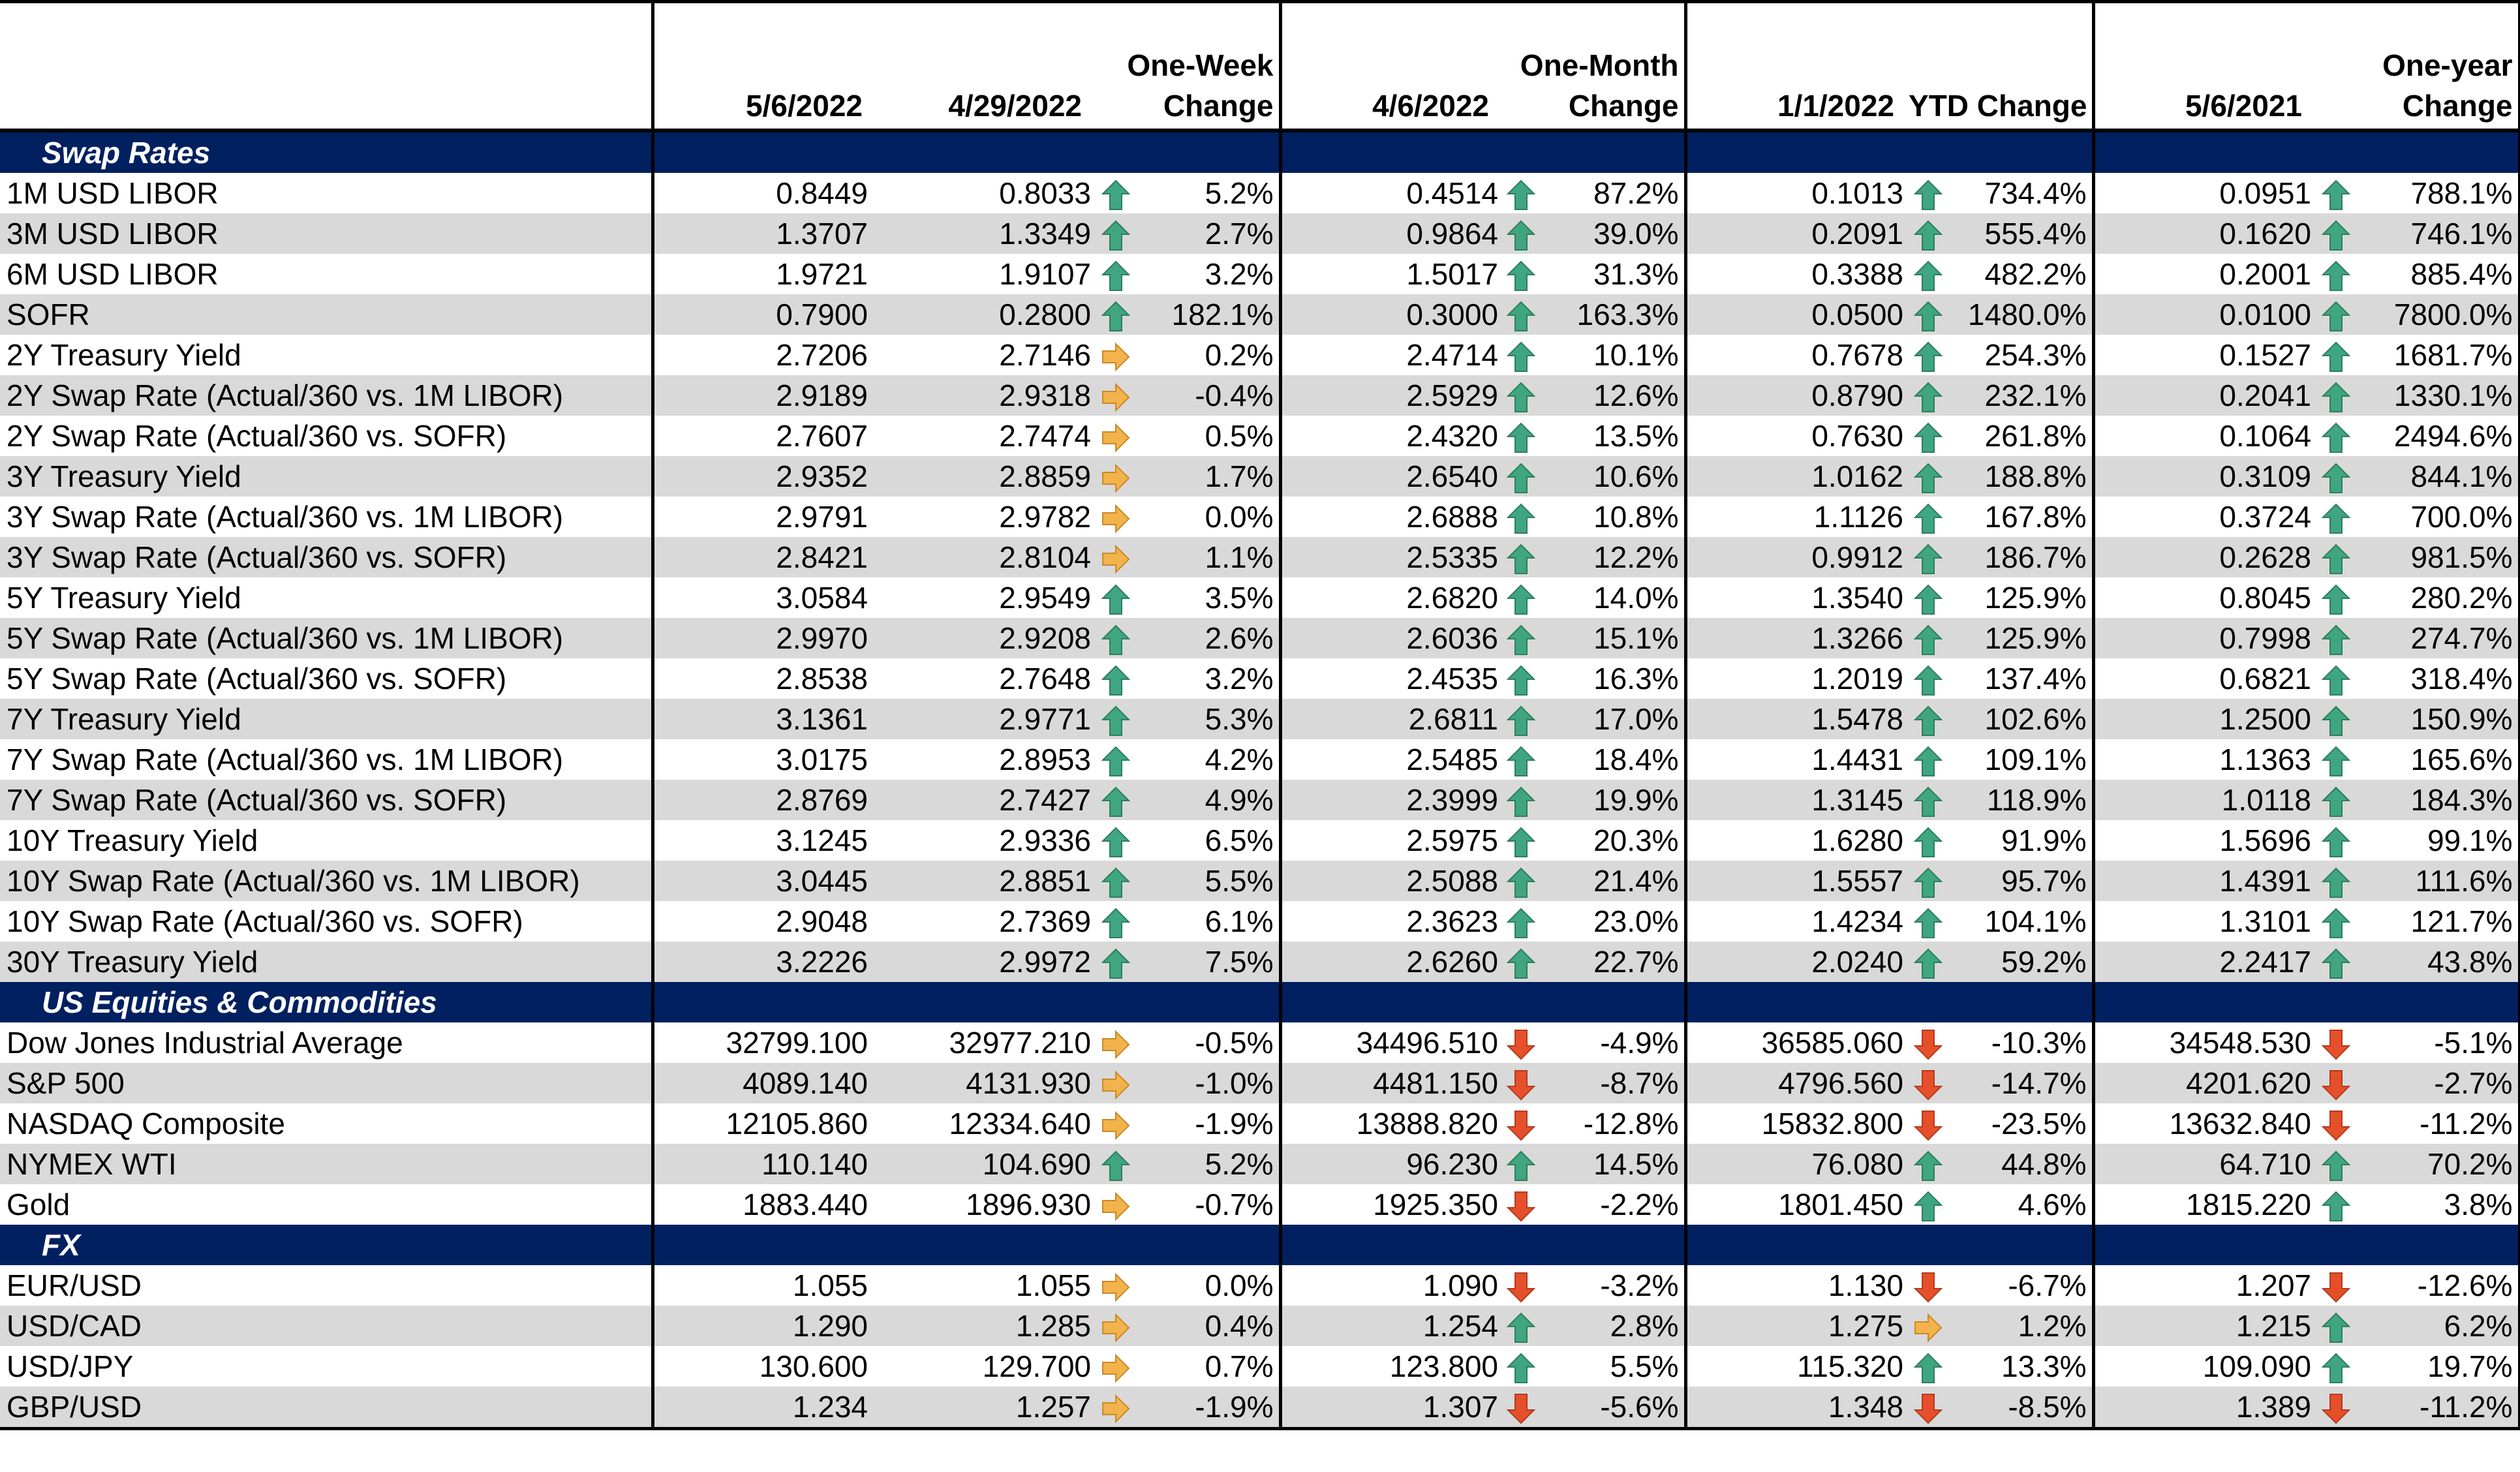 This screenshot has width=2520, height=1472. I want to click on change-one-week: 3.5%, so click(1208, 597).